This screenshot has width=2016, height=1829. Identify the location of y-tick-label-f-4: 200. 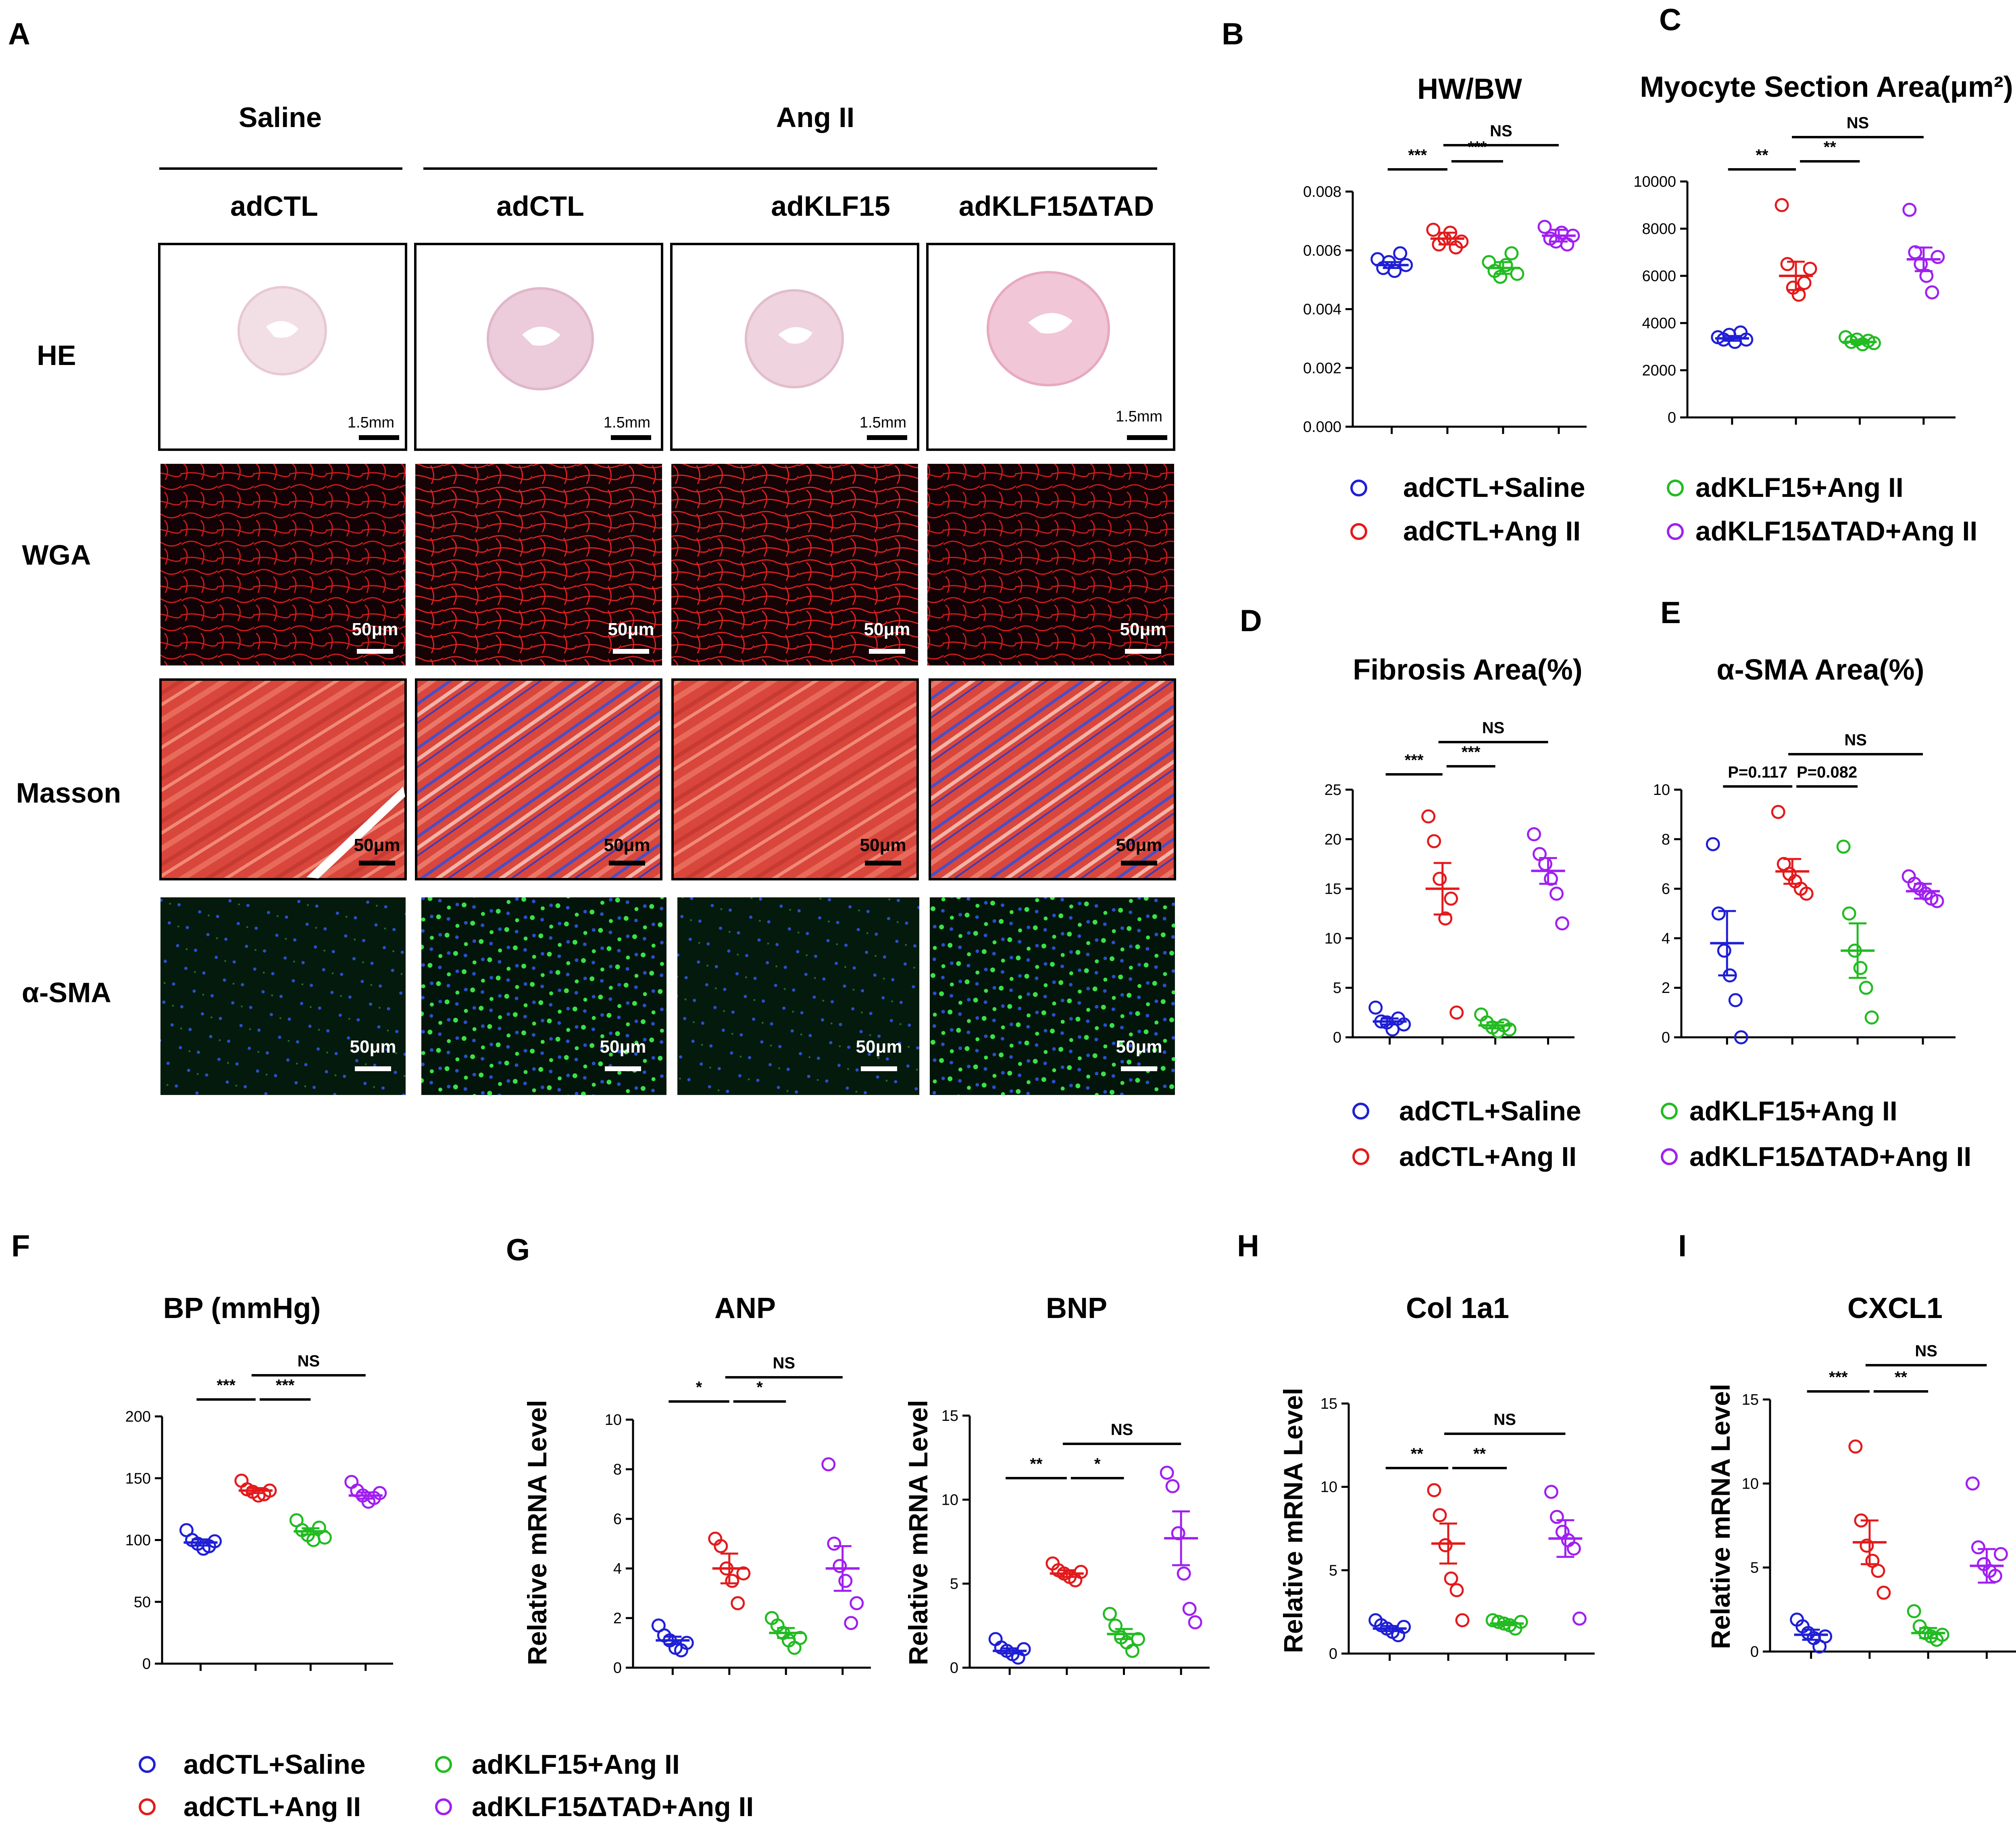
(138, 1416).